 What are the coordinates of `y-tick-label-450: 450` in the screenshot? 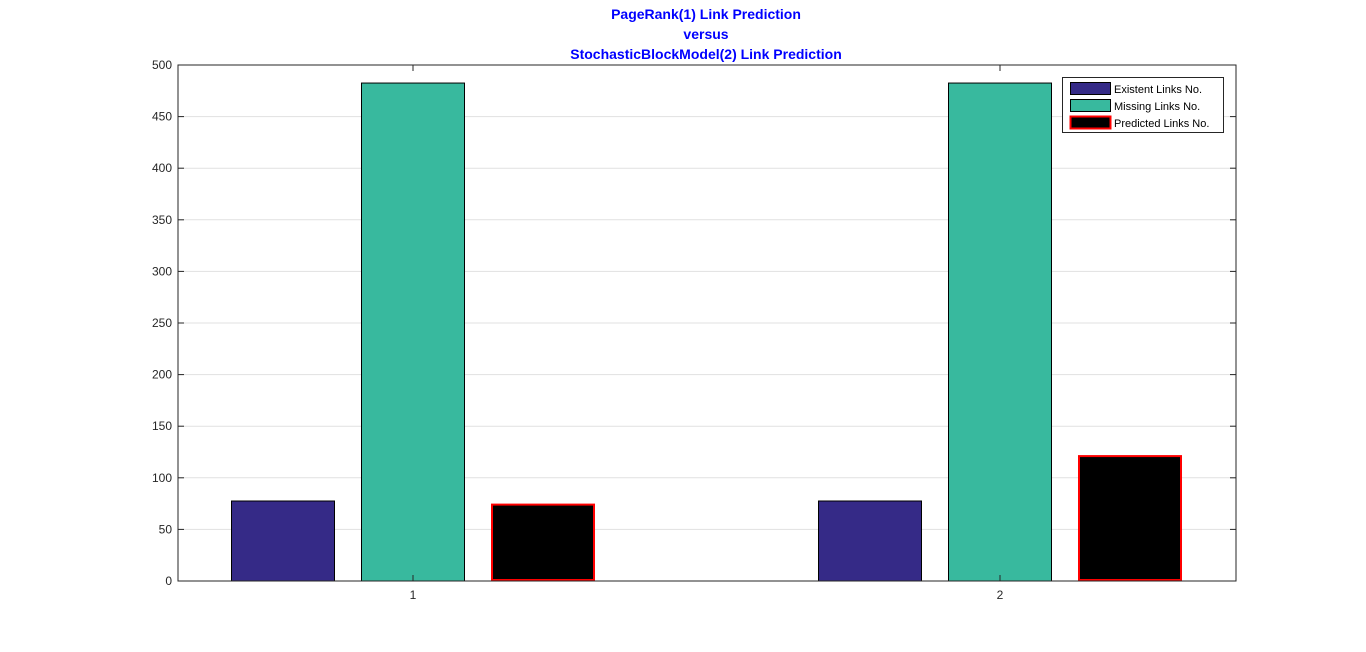 It's located at (162, 117).